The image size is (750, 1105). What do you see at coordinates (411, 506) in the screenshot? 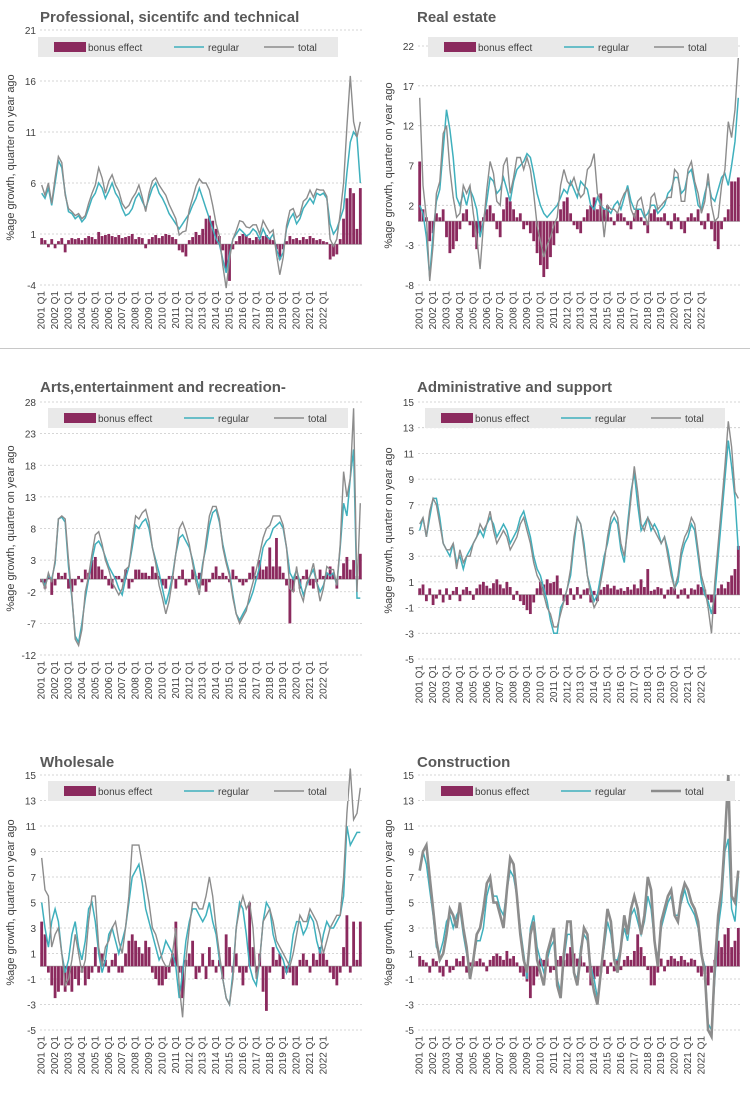
I see `y-tick-label: 7` at bounding box center [411, 506].